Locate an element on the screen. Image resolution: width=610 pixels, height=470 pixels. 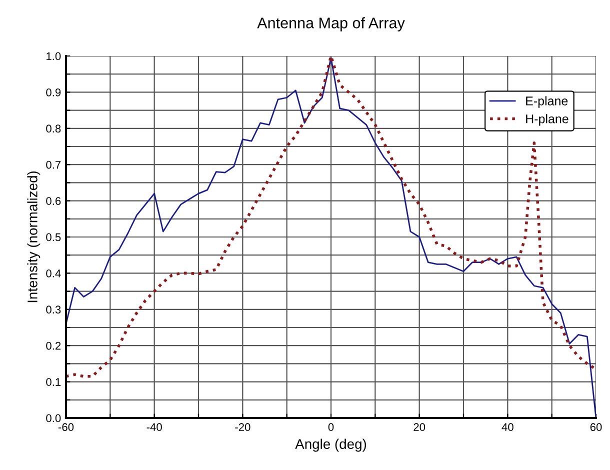
y-tick-label: 1.0 is located at coordinates (53, 56).